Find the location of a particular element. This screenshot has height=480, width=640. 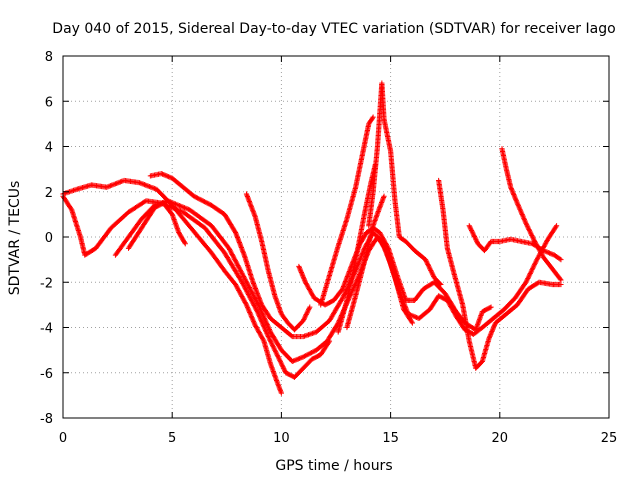

y-axis-label: SDTVAR / TECUs is located at coordinates (15, 238).